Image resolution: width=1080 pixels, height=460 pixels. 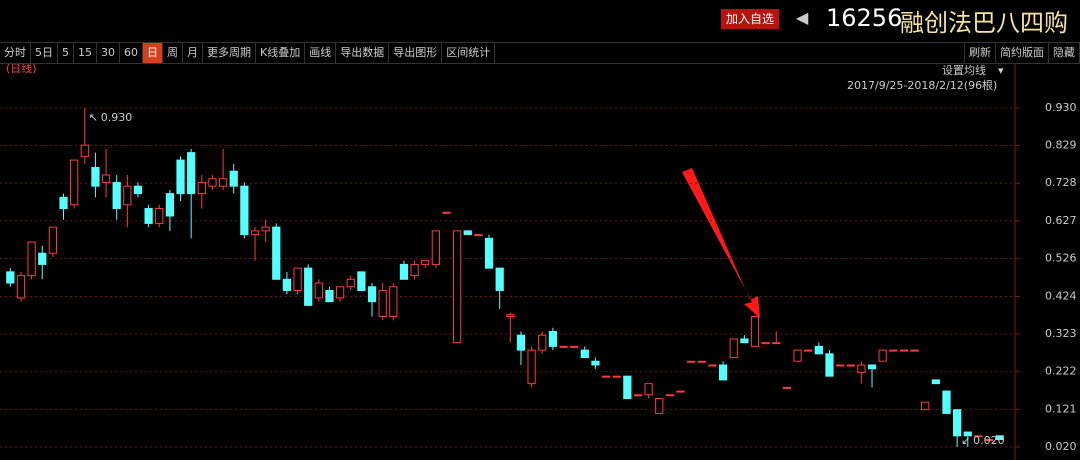 What do you see at coordinates (1061, 107) in the screenshot?
I see `y-tick-label: 0.930` at bounding box center [1061, 107].